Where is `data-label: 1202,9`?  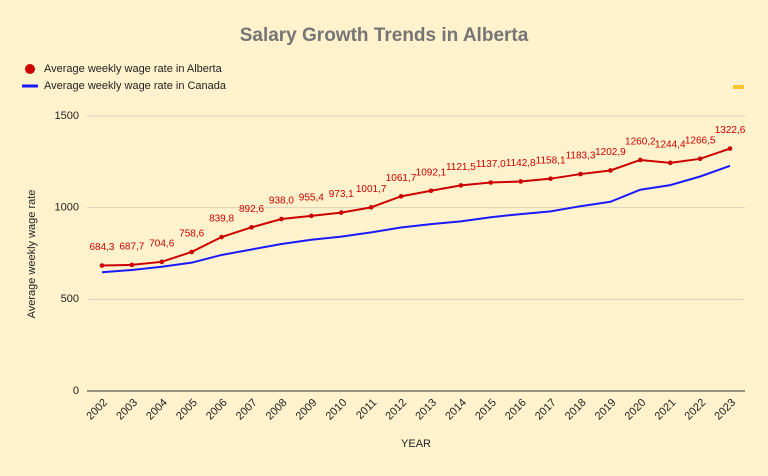
data-label: 1202,9 is located at coordinates (610, 152).